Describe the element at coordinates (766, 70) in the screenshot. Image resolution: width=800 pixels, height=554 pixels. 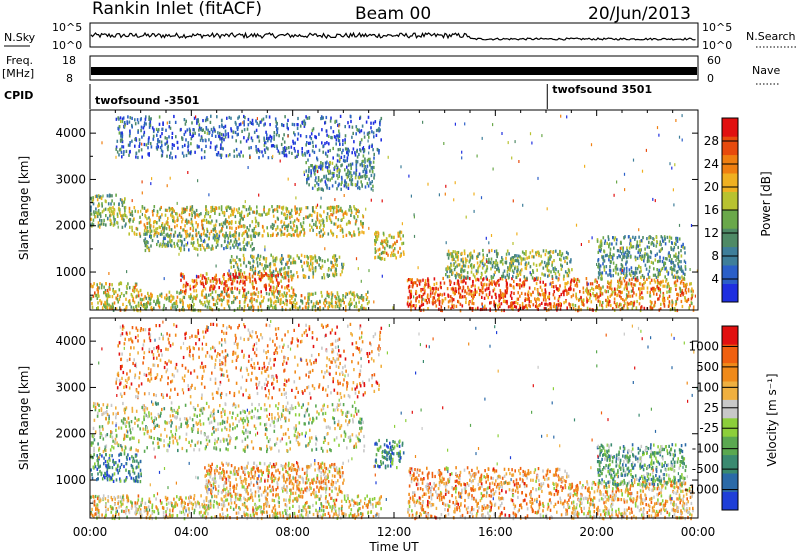
I see `nave-label: Nave` at that location.